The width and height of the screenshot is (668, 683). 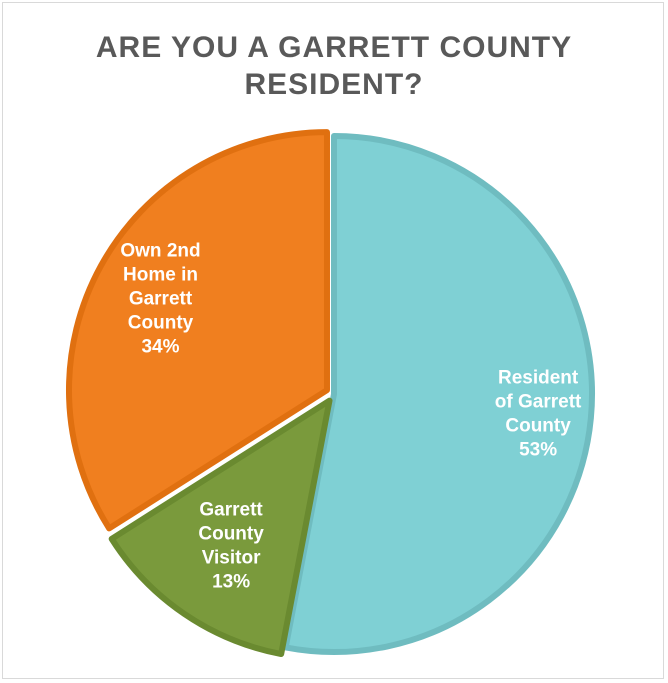 What do you see at coordinates (538, 377) in the screenshot?
I see `pie-slice-label-line: Resident` at bounding box center [538, 377].